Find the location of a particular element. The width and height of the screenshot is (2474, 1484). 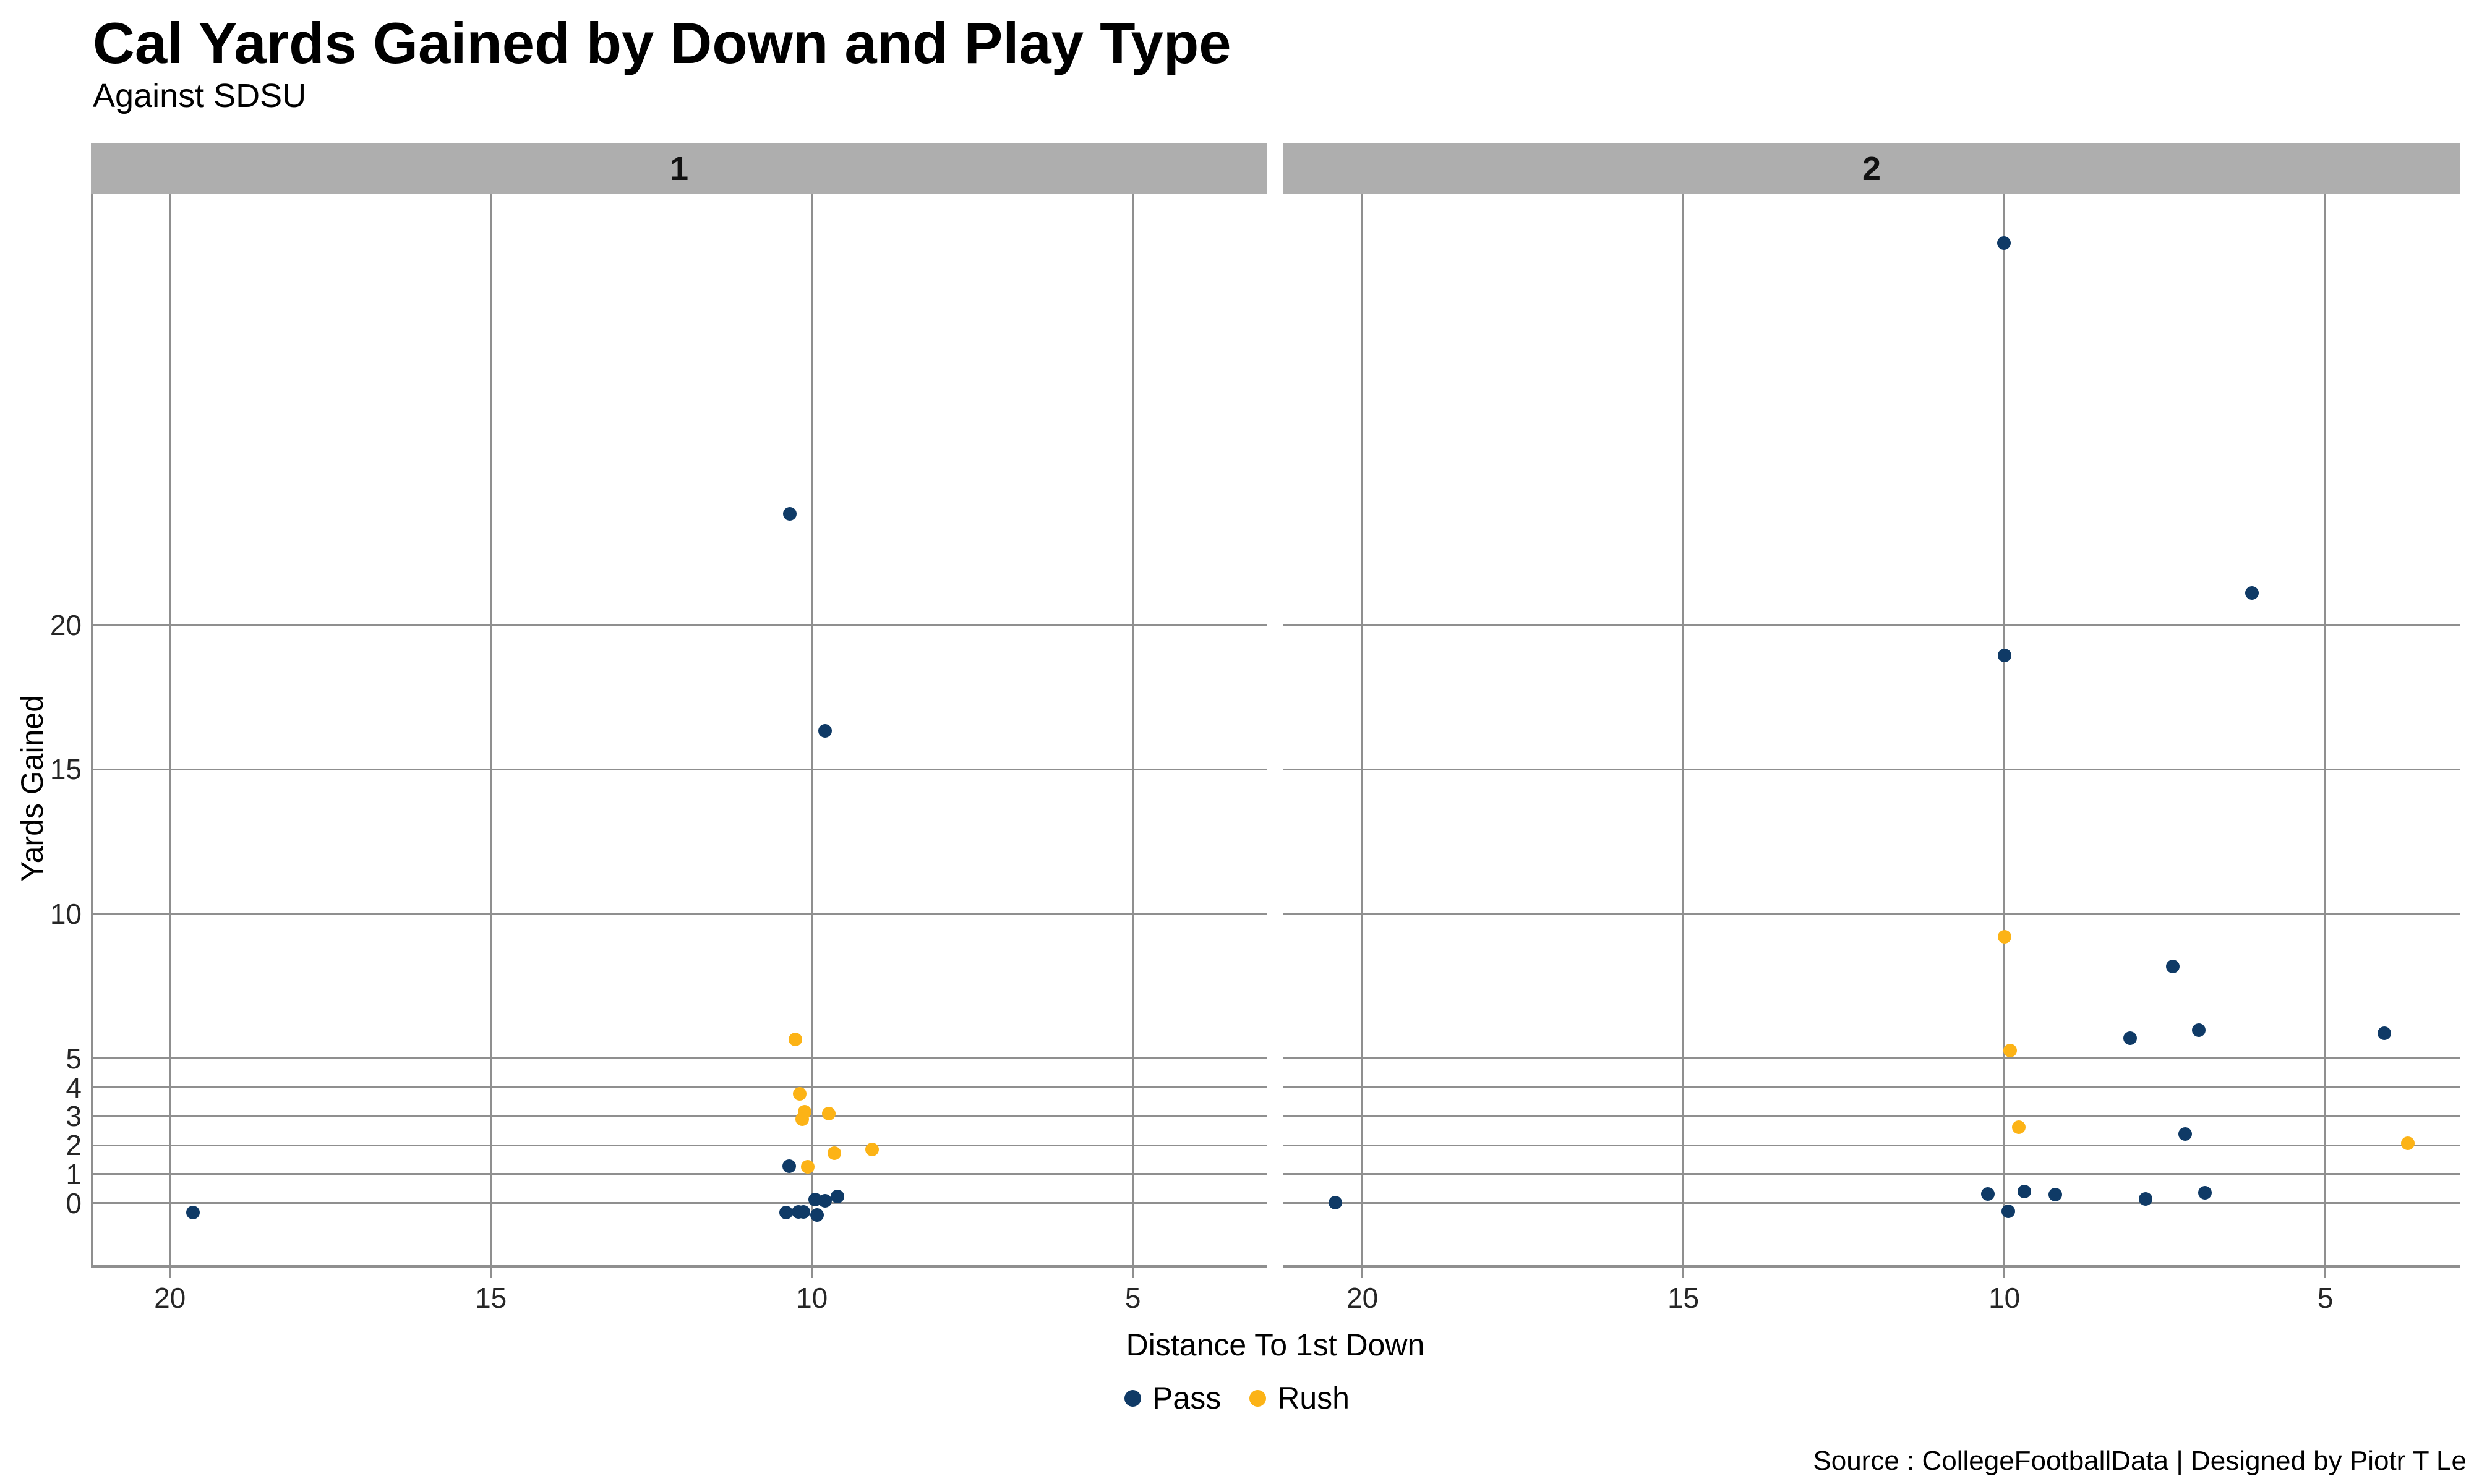

y-tick-label: 3 is located at coordinates (74, 1116).